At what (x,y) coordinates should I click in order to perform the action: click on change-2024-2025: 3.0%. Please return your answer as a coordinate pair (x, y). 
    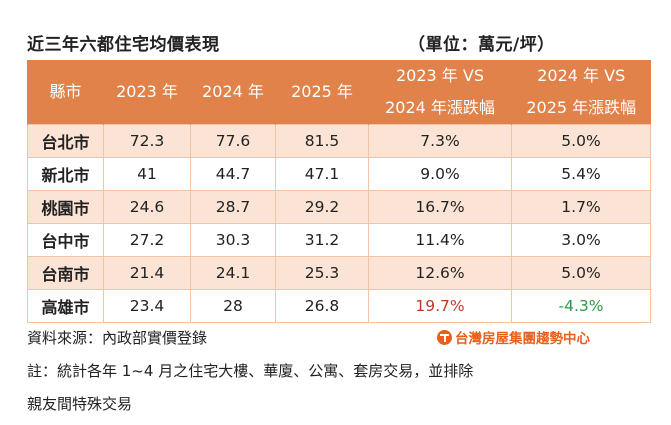
    Looking at the image, I should click on (581, 240).